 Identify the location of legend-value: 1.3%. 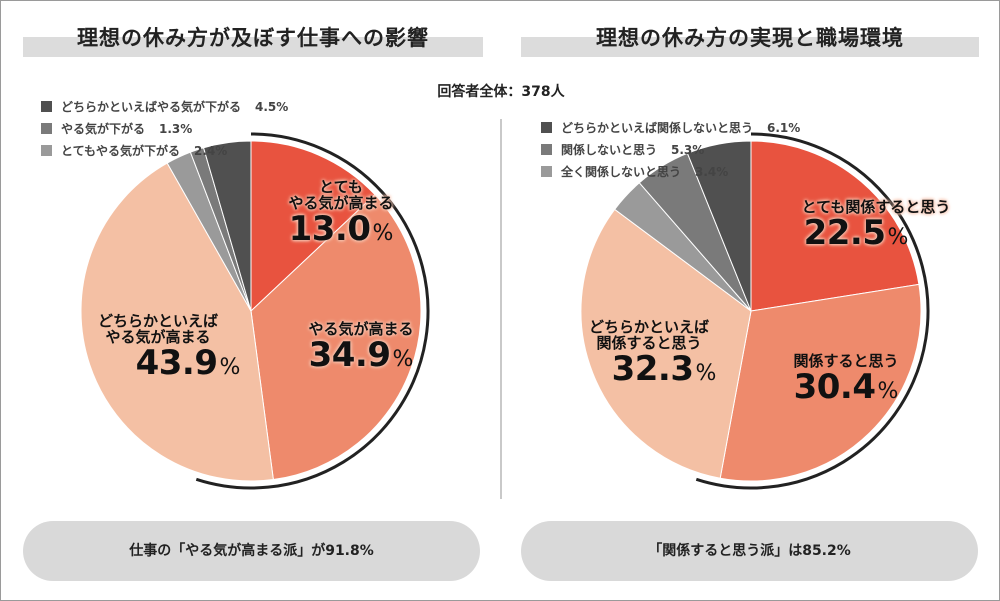
(176, 129).